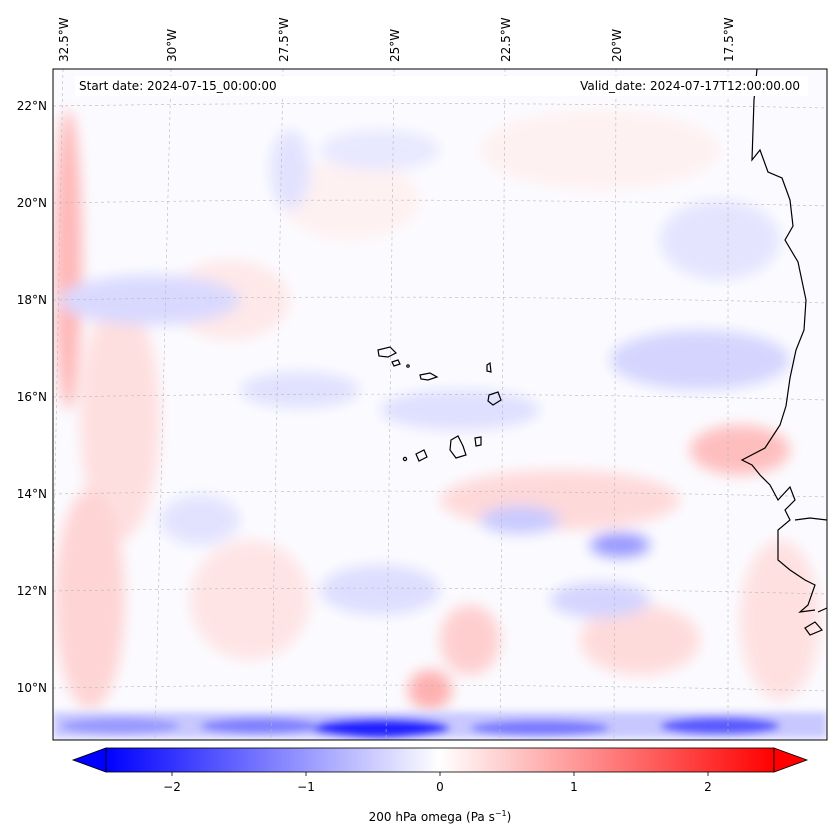 The height and width of the screenshot is (839, 837). I want to click on colorbar-tick-label: 0, so click(440, 787).